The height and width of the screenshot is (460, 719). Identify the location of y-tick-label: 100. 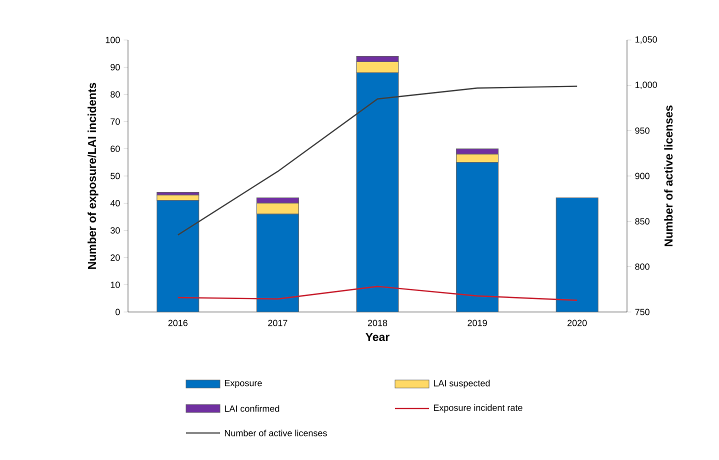
(113, 40).